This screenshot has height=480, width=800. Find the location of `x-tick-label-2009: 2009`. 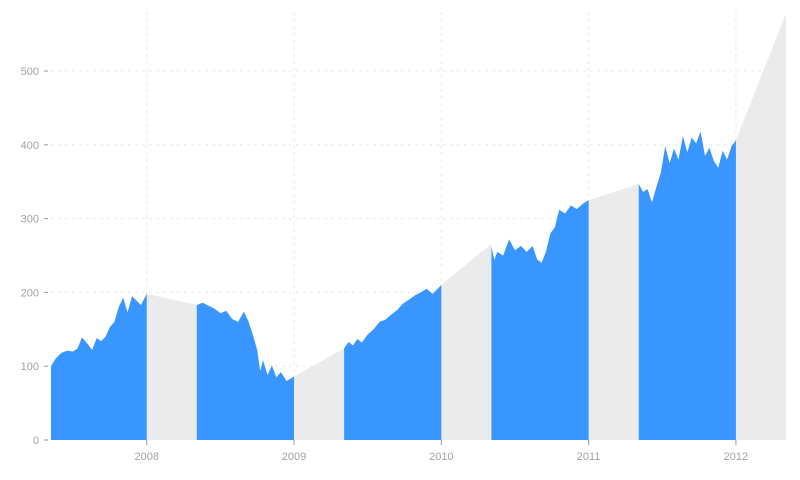

x-tick-label-2009: 2009 is located at coordinates (294, 457).